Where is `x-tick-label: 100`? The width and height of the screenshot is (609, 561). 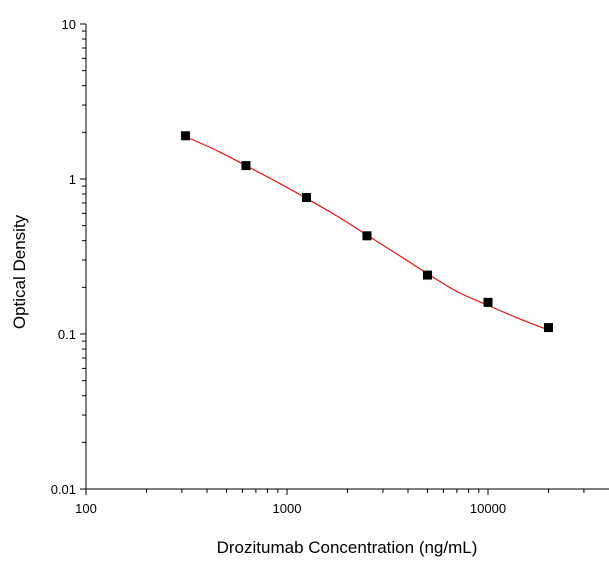 x-tick-label: 100 is located at coordinates (86, 508).